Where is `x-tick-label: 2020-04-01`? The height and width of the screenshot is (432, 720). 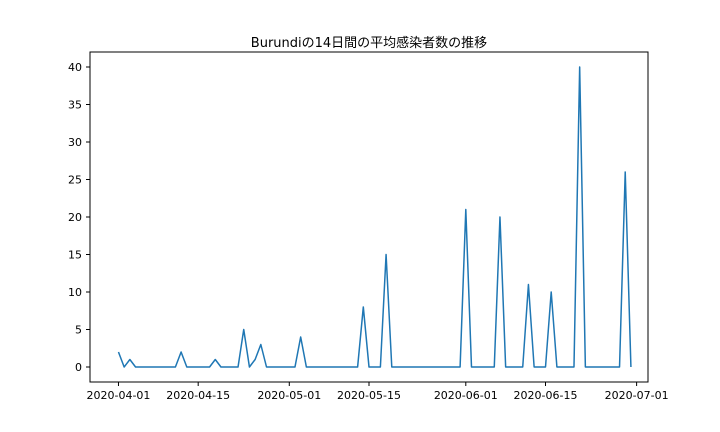 x-tick-label: 2020-04-01 is located at coordinates (119, 395).